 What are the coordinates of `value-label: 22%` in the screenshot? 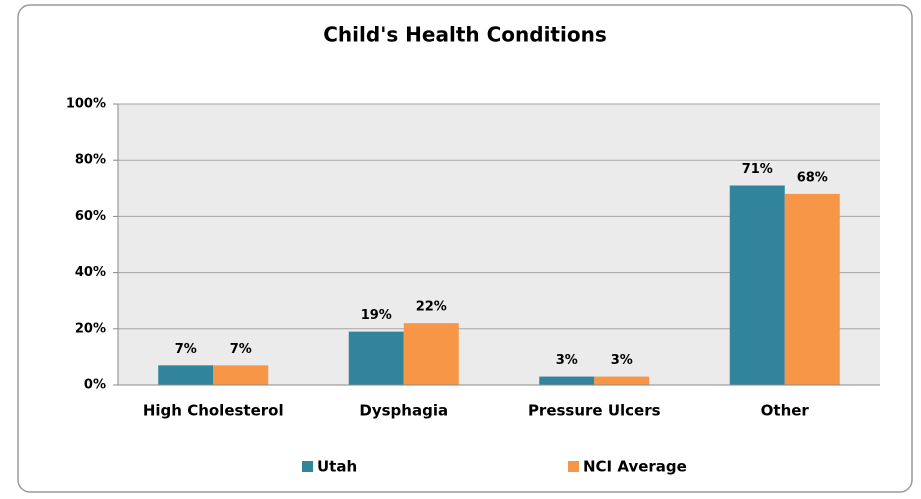 It's located at (431, 307).